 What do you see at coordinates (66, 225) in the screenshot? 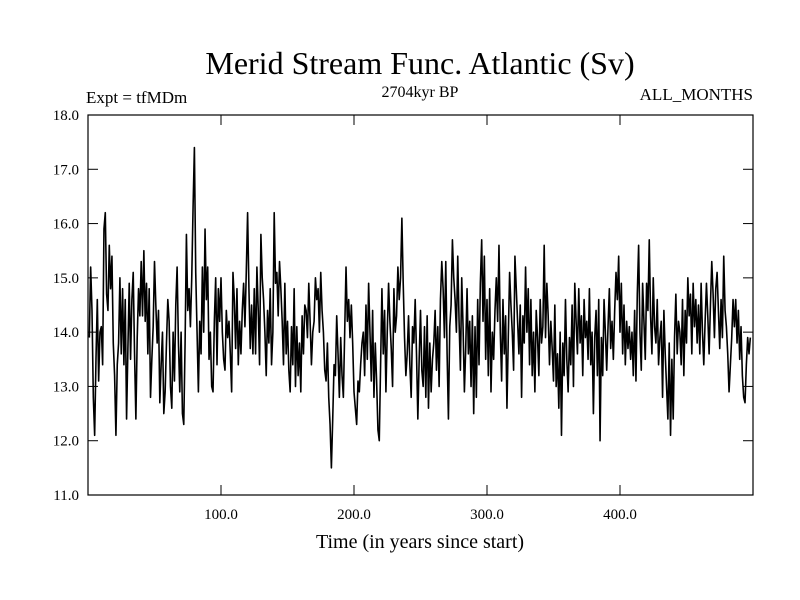
I see `y-tick-label: 16.0` at bounding box center [66, 225].